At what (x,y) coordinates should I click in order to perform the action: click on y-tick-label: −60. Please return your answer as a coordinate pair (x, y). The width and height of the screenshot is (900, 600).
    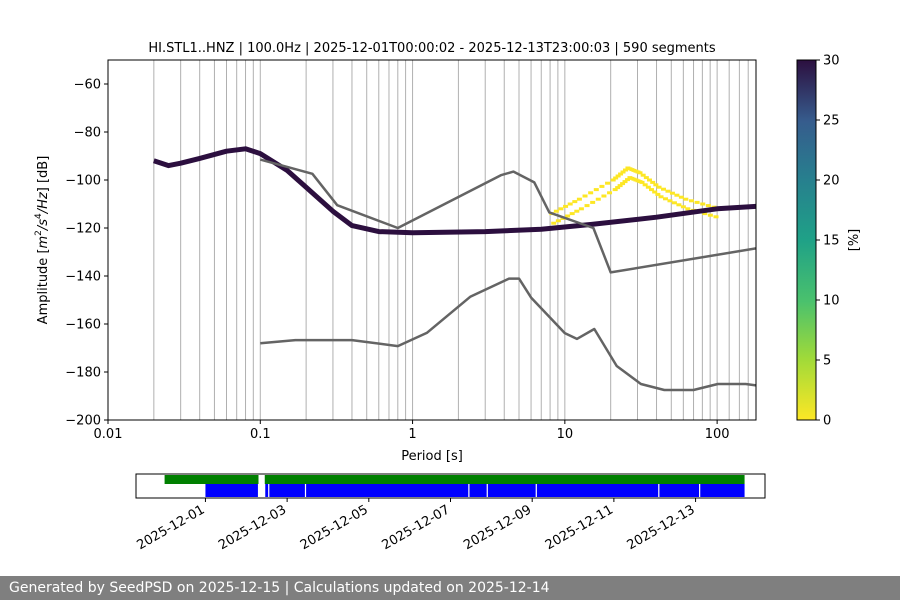
    Looking at the image, I should click on (87, 85).